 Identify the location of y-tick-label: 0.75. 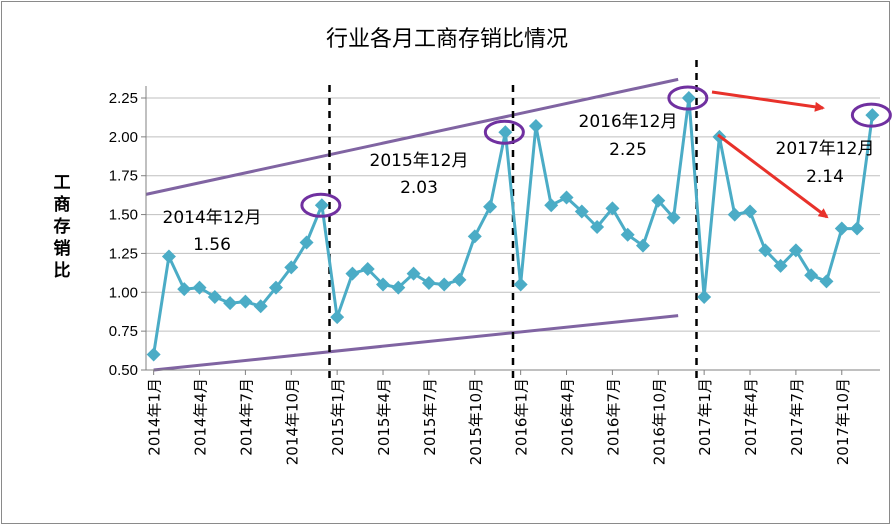
(123, 331).